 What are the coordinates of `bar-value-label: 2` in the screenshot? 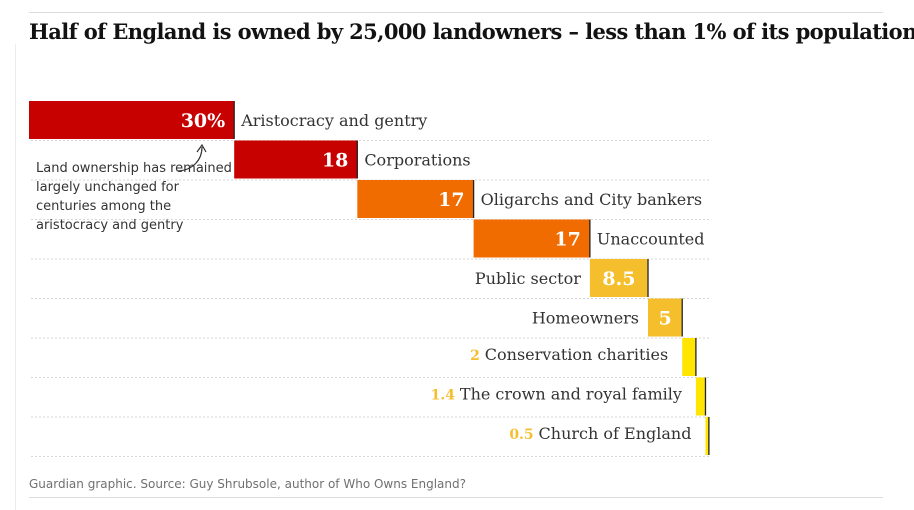 It's located at (477, 356).